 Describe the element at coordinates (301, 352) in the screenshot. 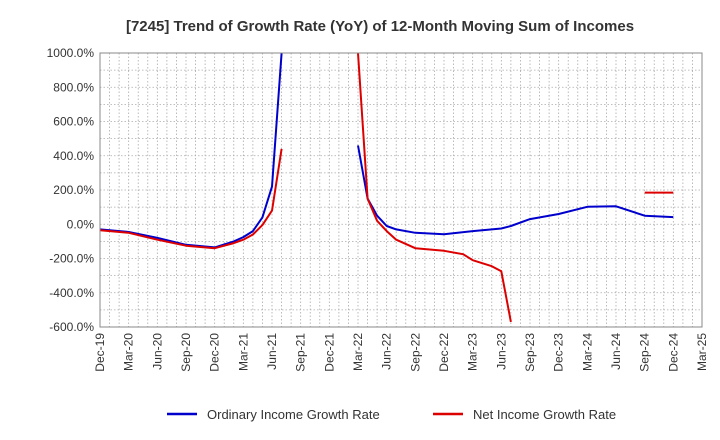

I see `x-tick-label: Sep-21` at that location.